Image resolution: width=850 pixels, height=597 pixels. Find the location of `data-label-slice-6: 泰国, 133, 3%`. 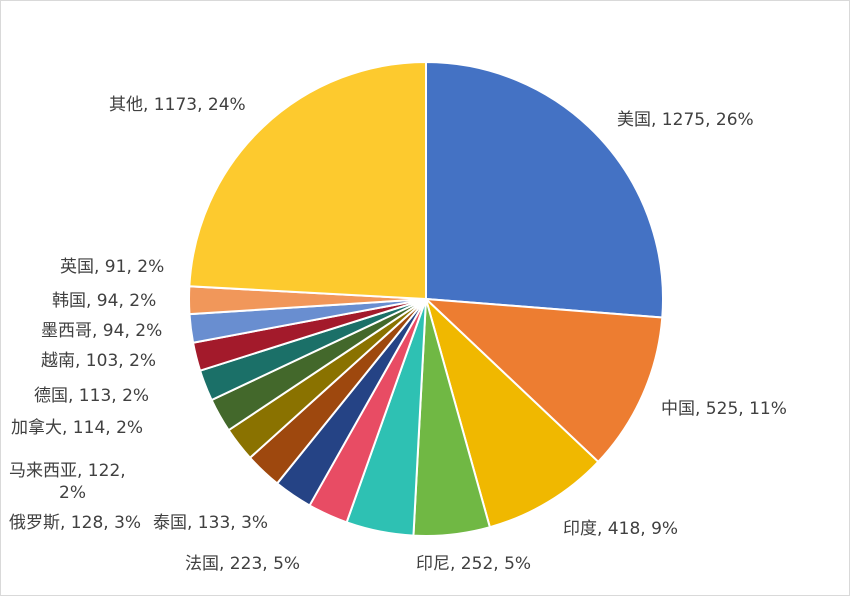

data-label-slice-6: 泰国, 133, 3% is located at coordinates (210, 523).